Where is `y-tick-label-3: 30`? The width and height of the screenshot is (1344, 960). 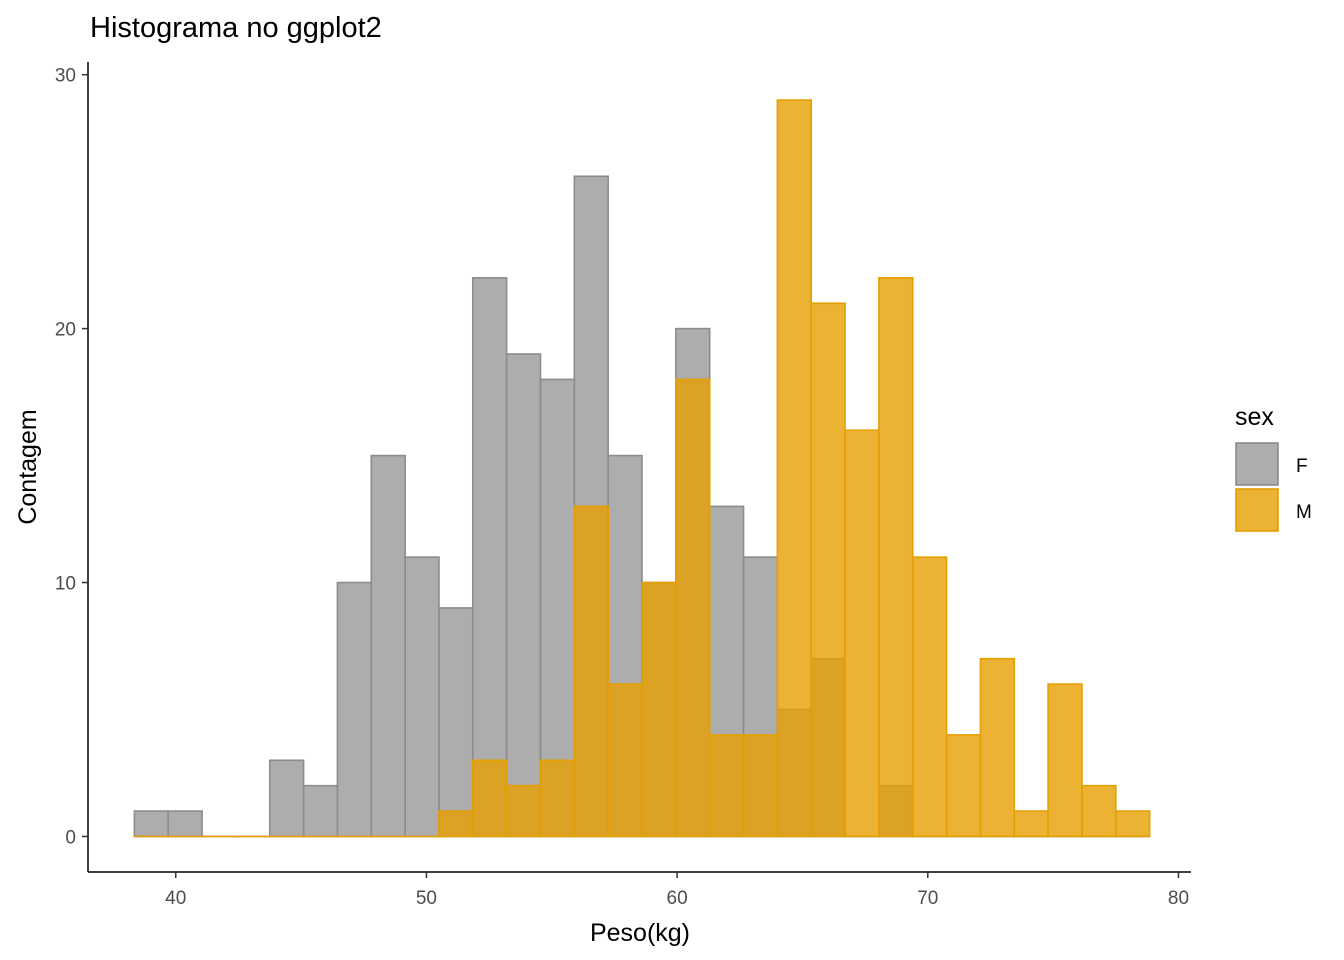 y-tick-label-3: 30 is located at coordinates (65, 76).